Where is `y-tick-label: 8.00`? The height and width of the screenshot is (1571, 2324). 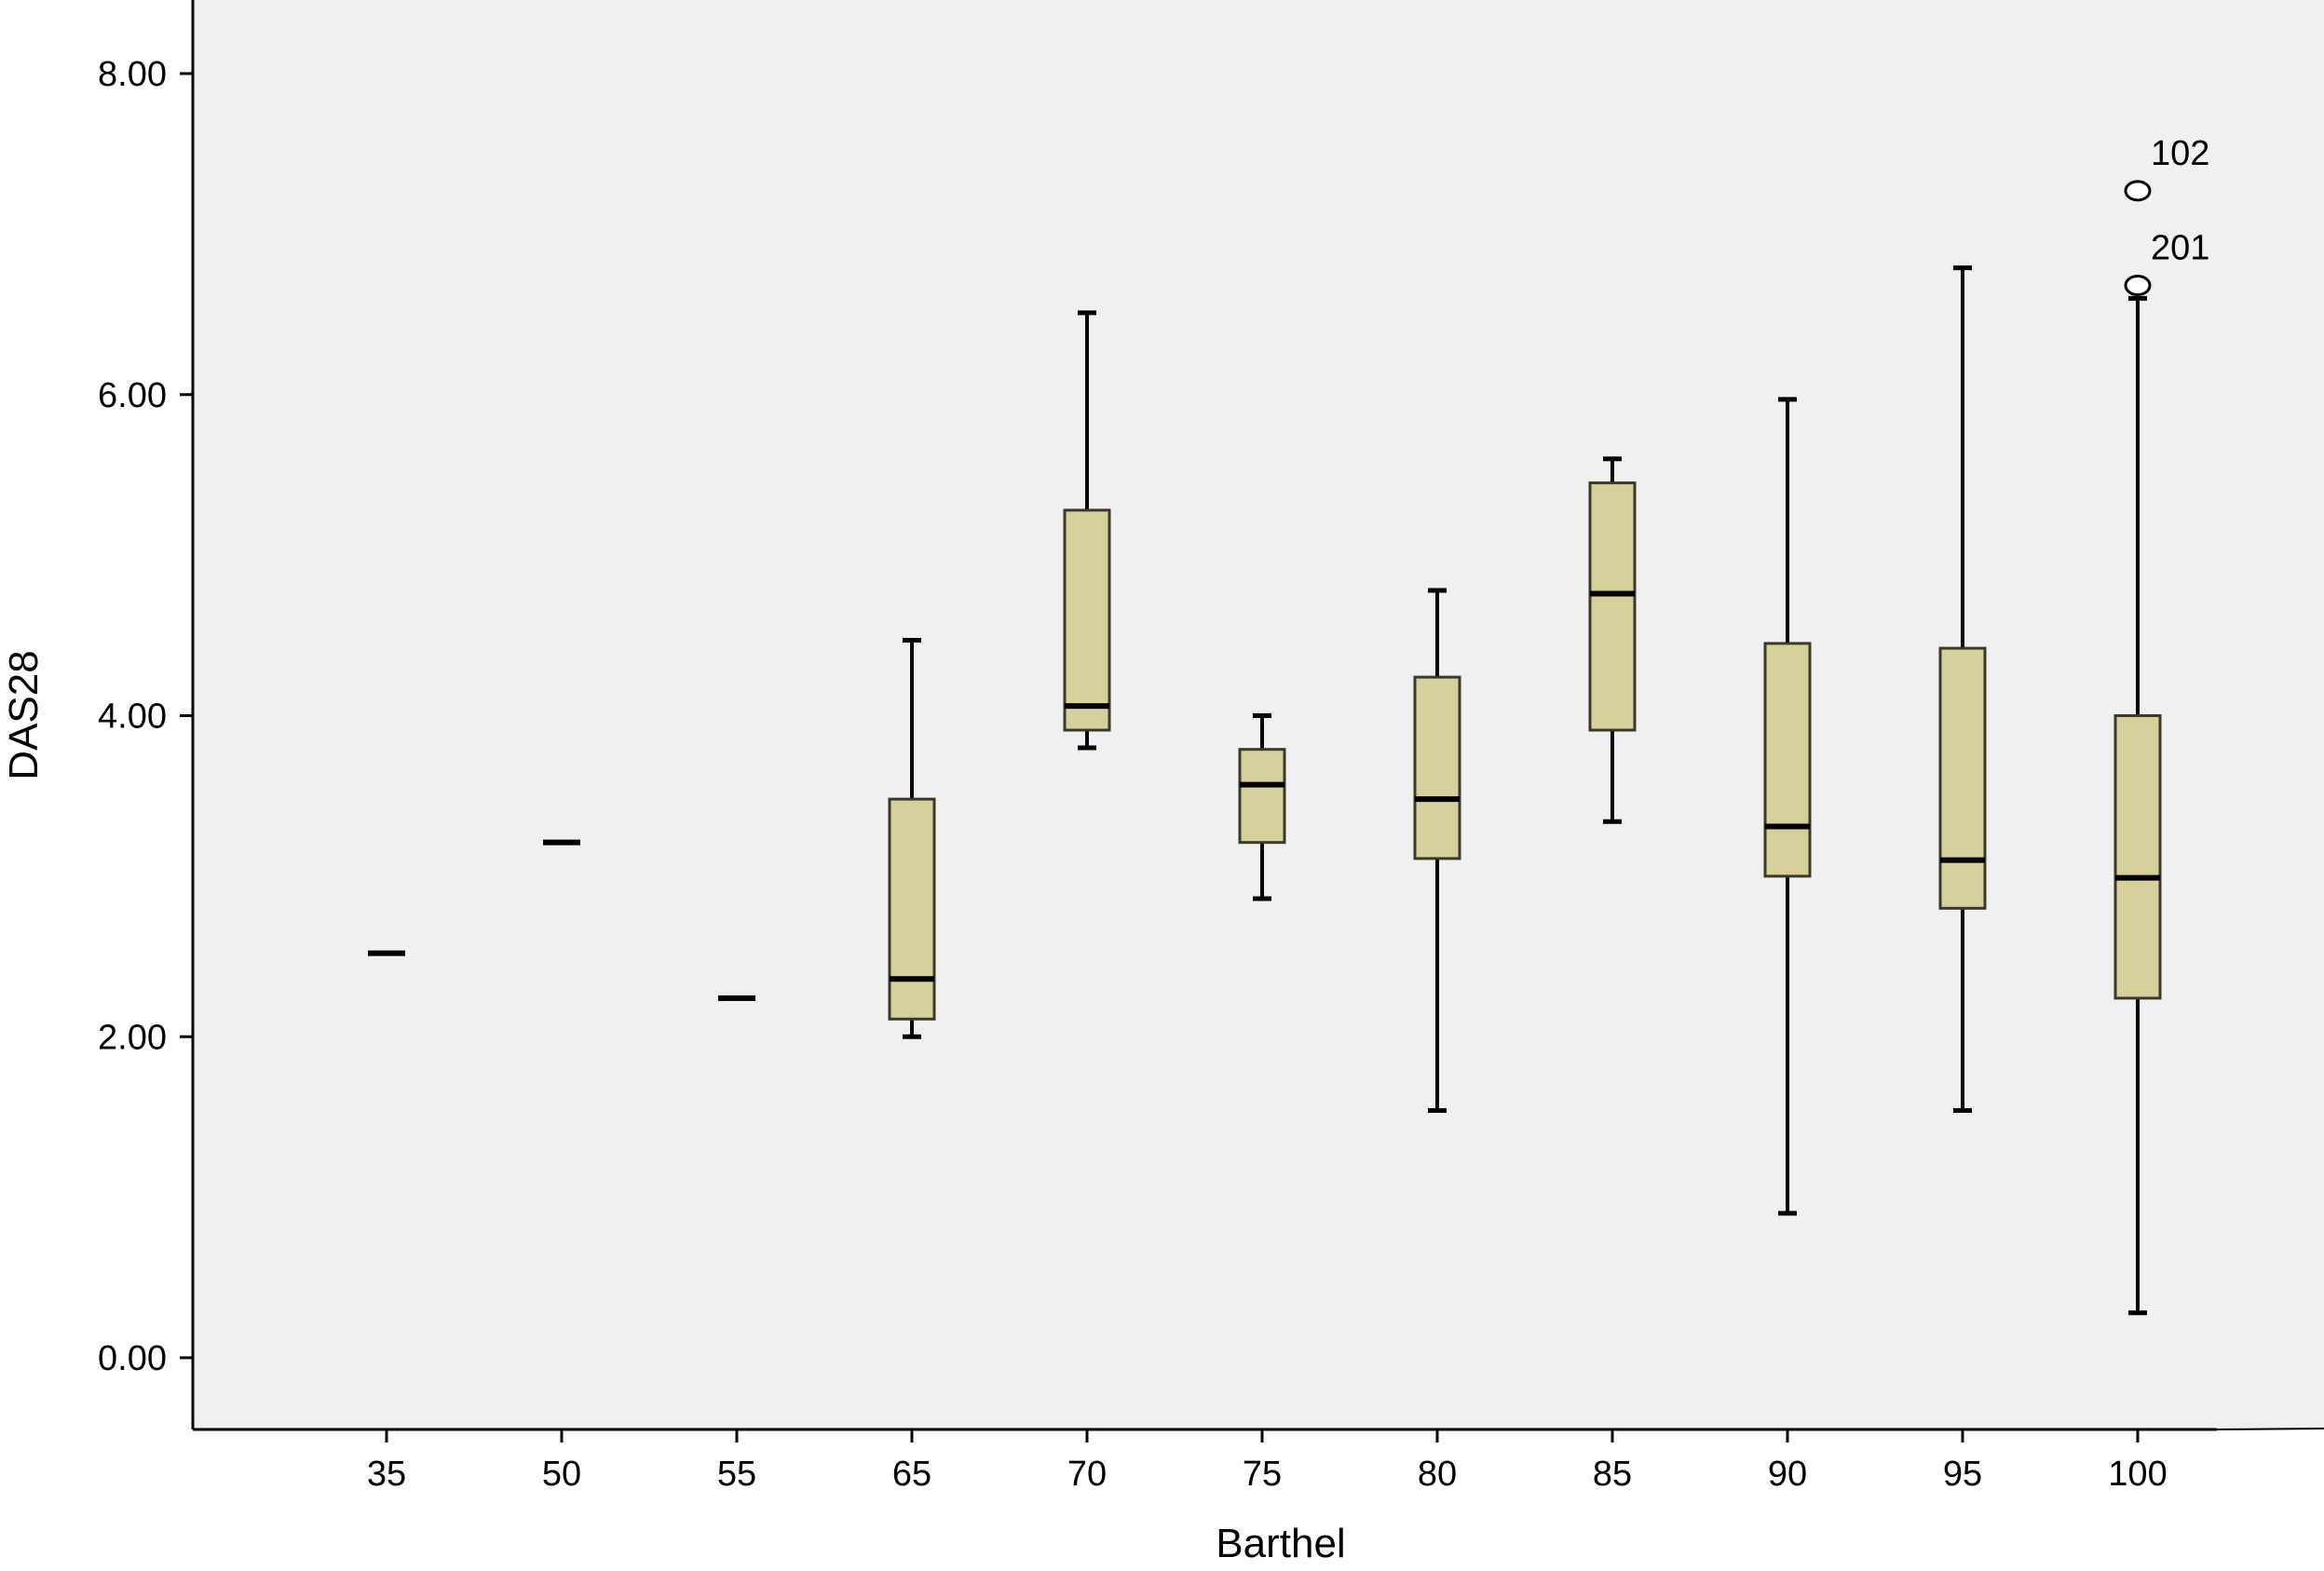 y-tick-label: 8.00 is located at coordinates (132, 74).